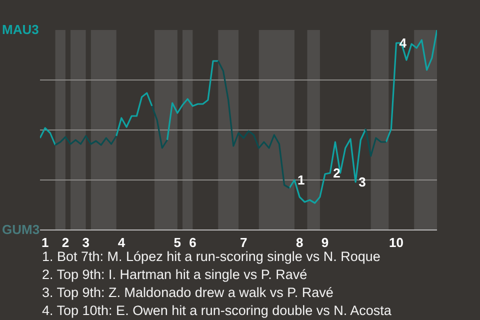  Describe the element at coordinates (301, 180) in the screenshot. I see `annotation: 1` at that location.